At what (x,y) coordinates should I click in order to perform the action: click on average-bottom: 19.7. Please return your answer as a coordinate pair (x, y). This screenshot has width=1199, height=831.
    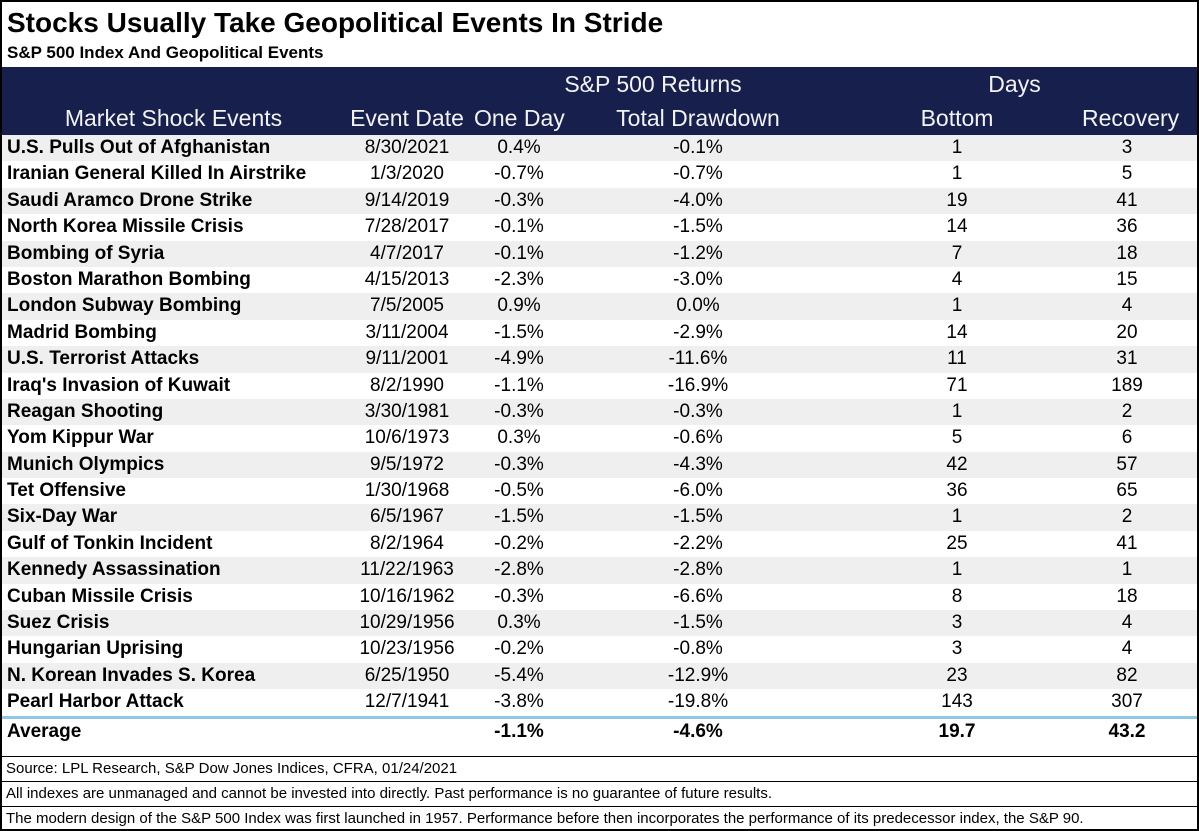
    Looking at the image, I should click on (957, 731).